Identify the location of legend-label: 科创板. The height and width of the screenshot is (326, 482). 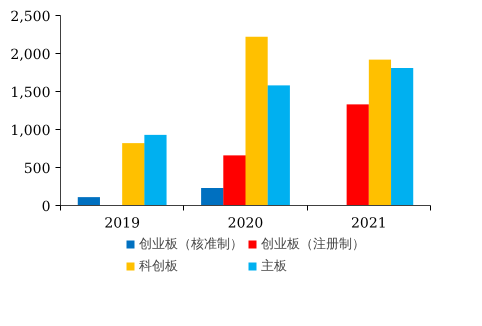
(158, 266).